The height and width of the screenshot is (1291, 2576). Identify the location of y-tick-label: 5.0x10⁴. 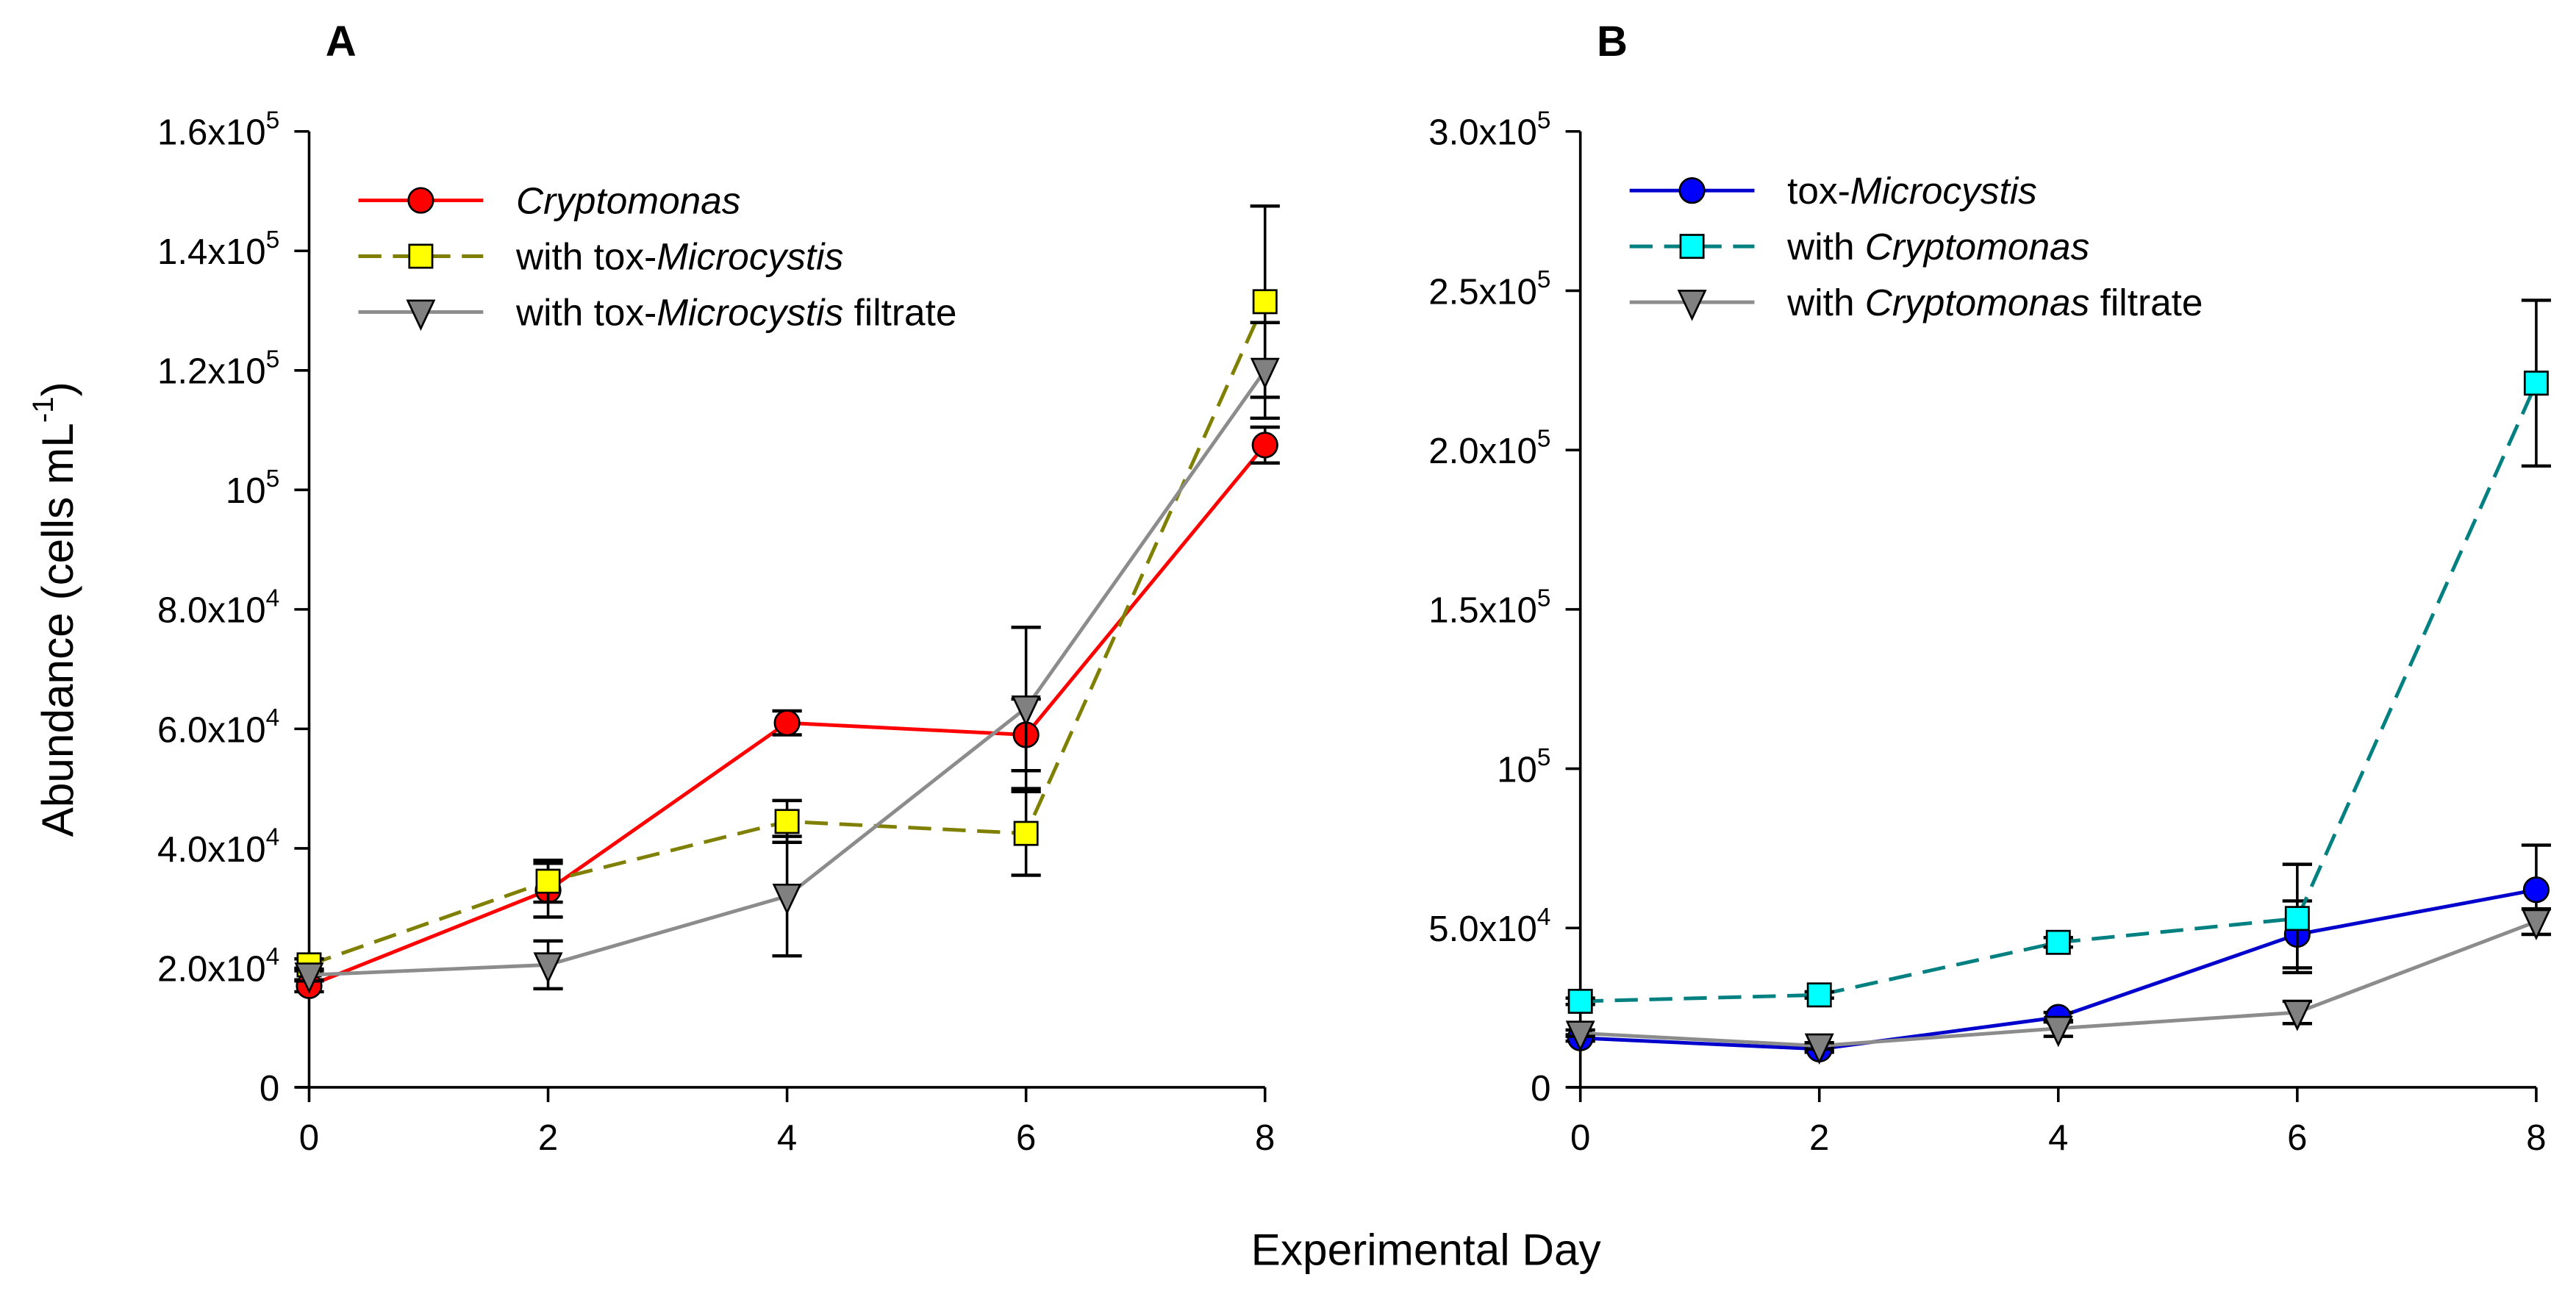
(1489, 926).